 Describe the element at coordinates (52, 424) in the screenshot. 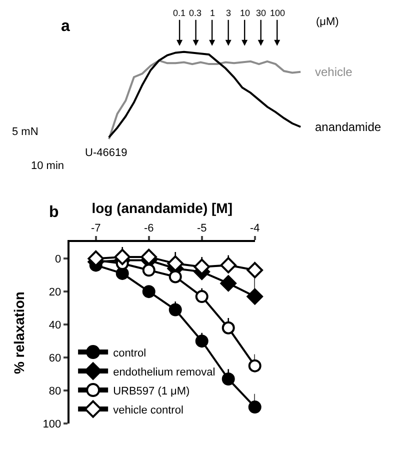

I see `y-tick-label: 100` at that location.